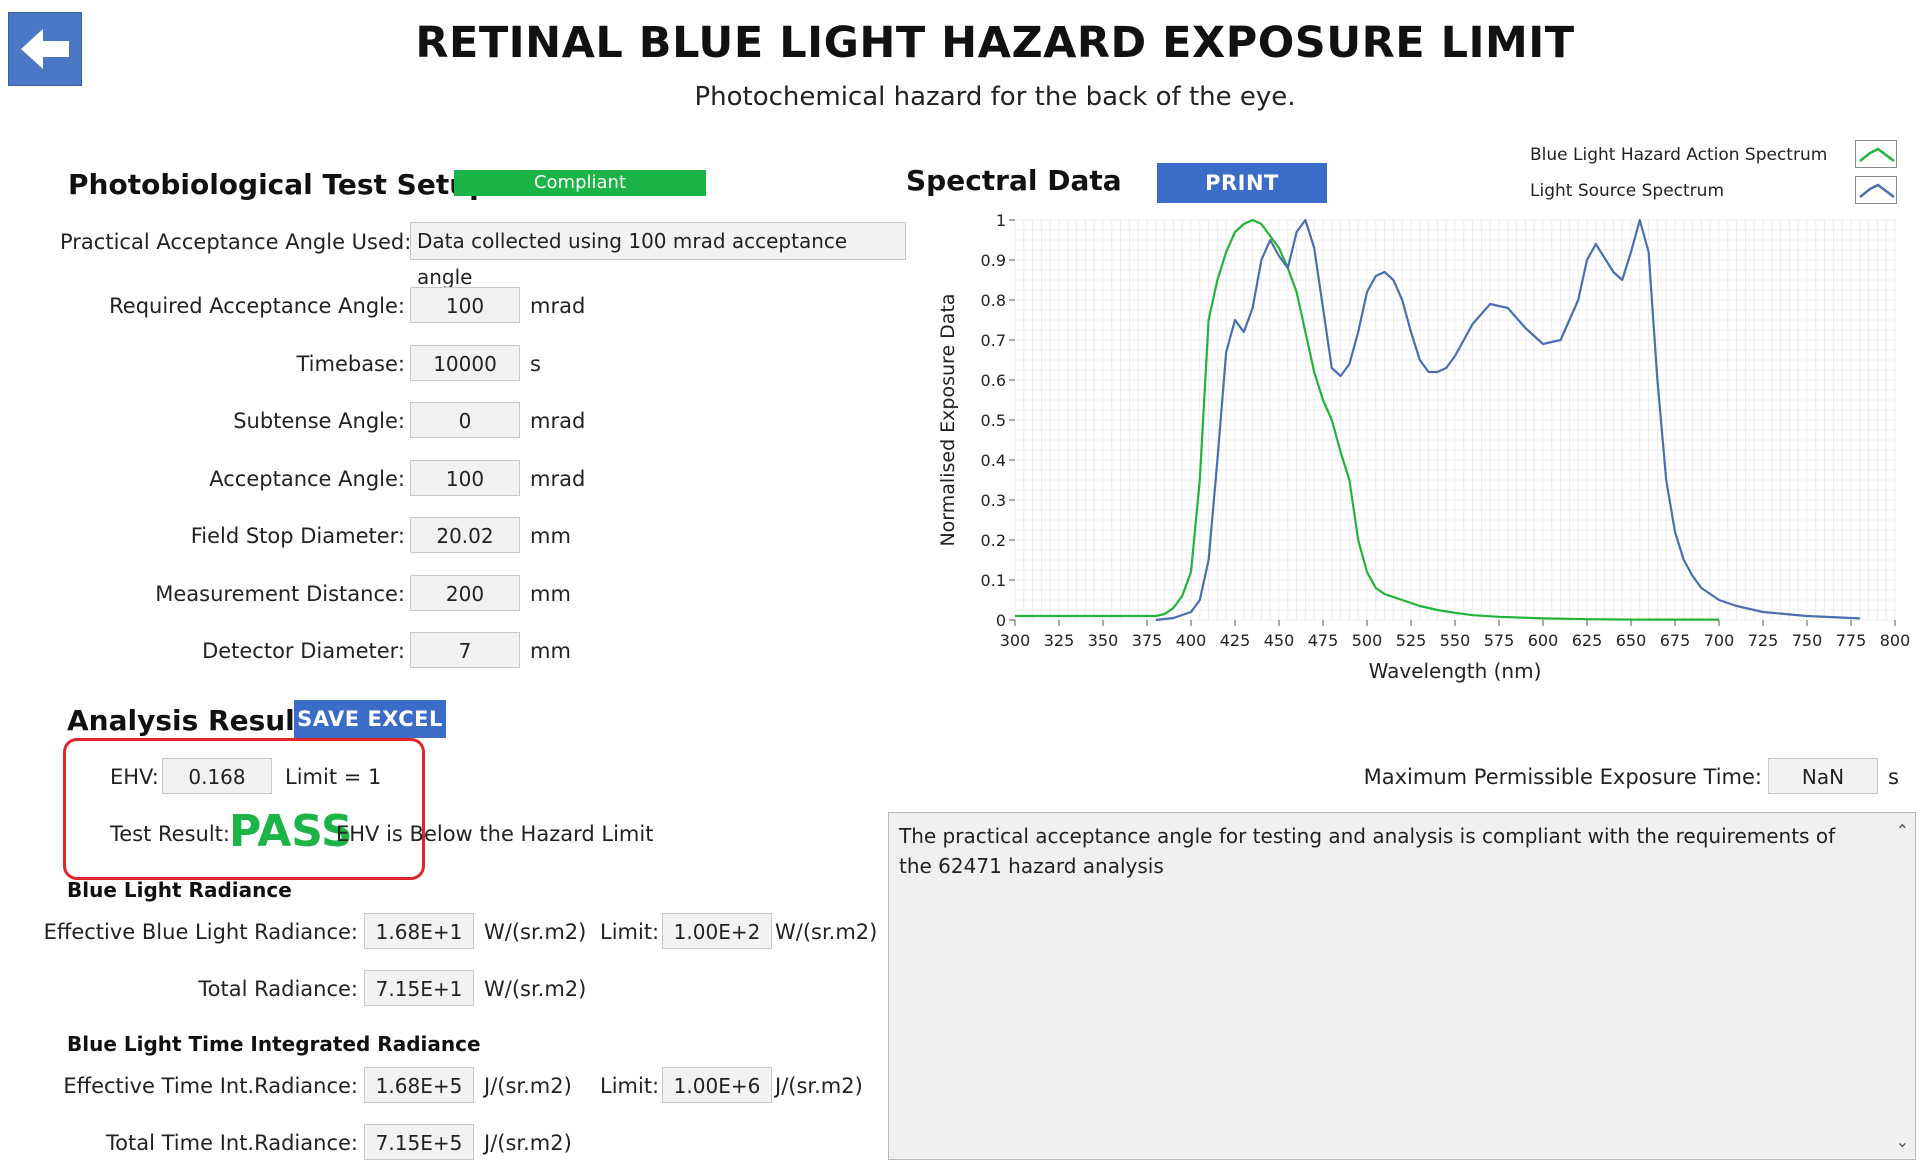  I want to click on x-tick-label: 775, so click(1851, 640).